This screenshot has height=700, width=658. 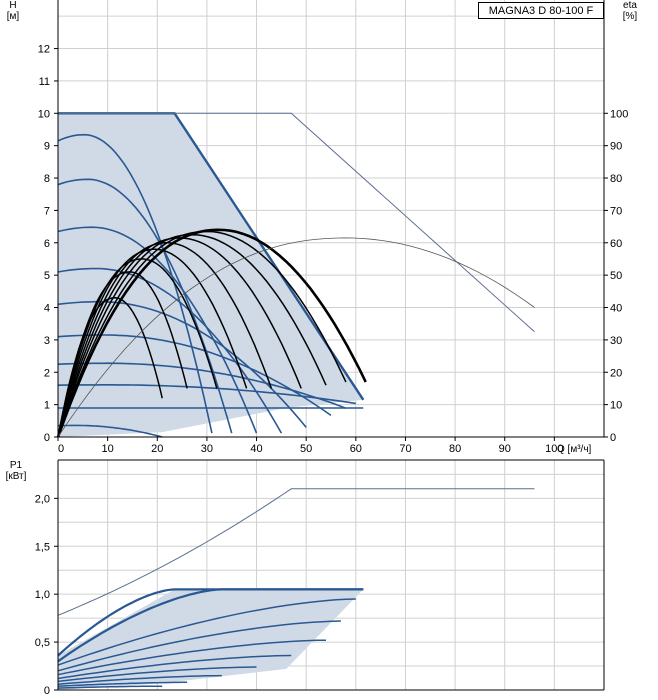 What do you see at coordinates (13, 11) in the screenshot?
I see `y-axis-label-head: H [м]` at bounding box center [13, 11].